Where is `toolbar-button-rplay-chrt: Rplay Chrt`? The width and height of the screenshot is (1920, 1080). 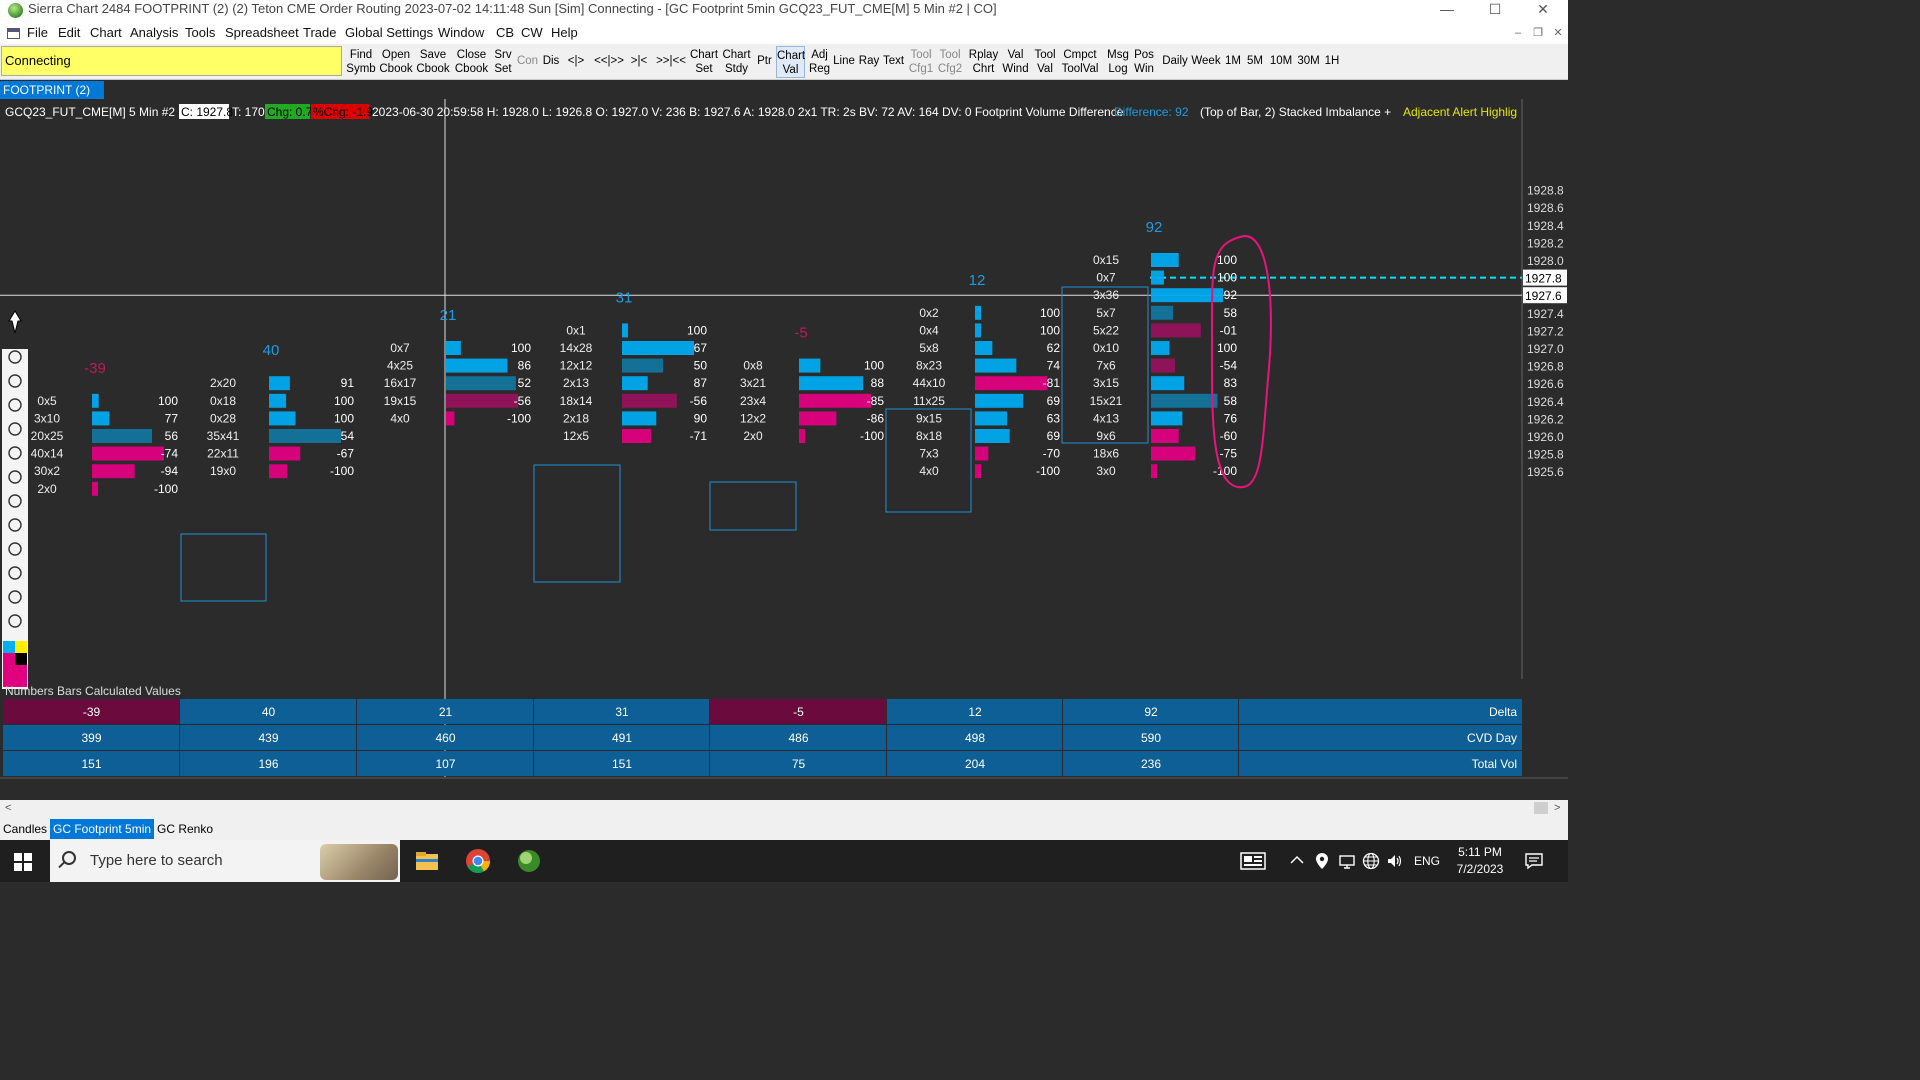 toolbar-button-rplay-chrt: Rplay Chrt is located at coordinates (983, 62).